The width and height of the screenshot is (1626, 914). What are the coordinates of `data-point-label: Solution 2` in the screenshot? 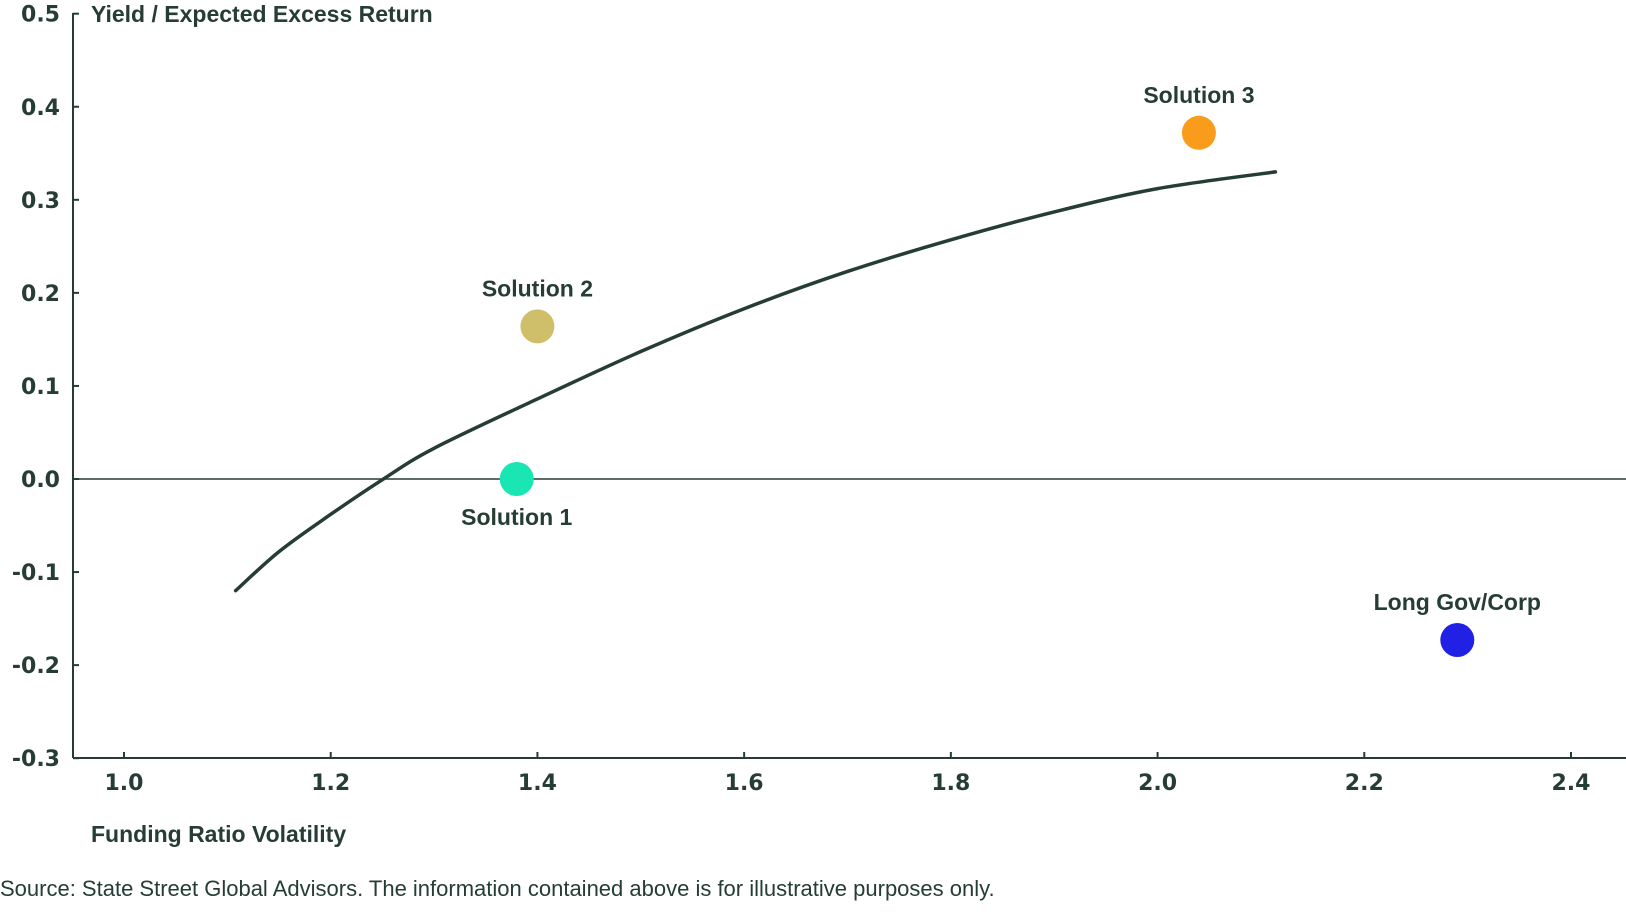 It's located at (537, 288).